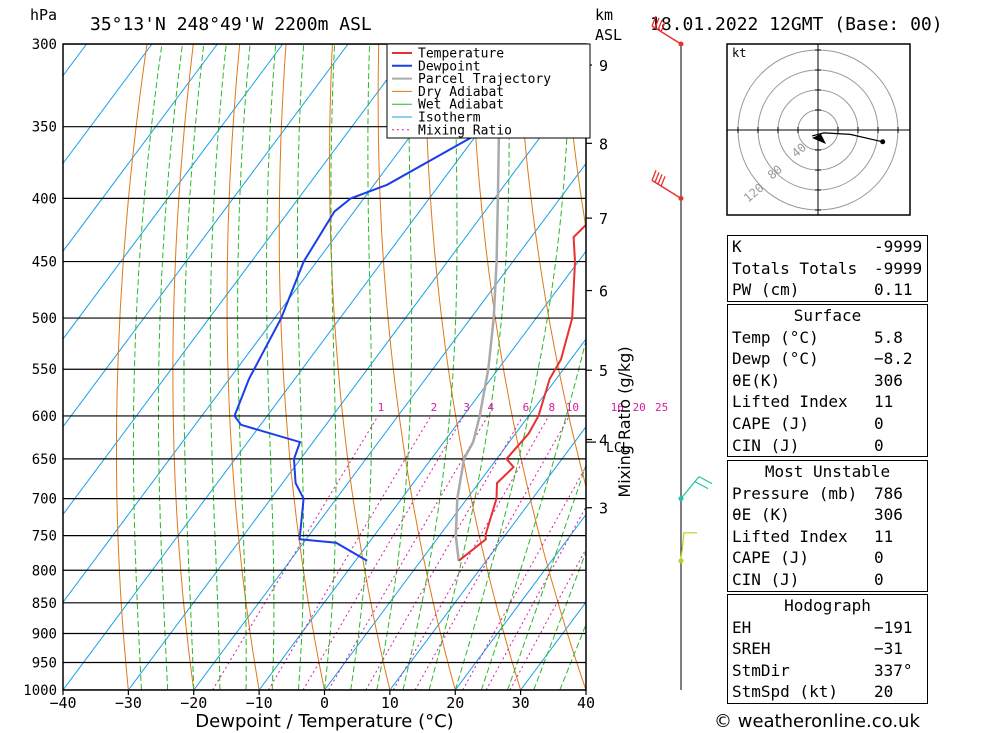  I want to click on surface-li-row: Lifted Index 11, so click(827, 402).